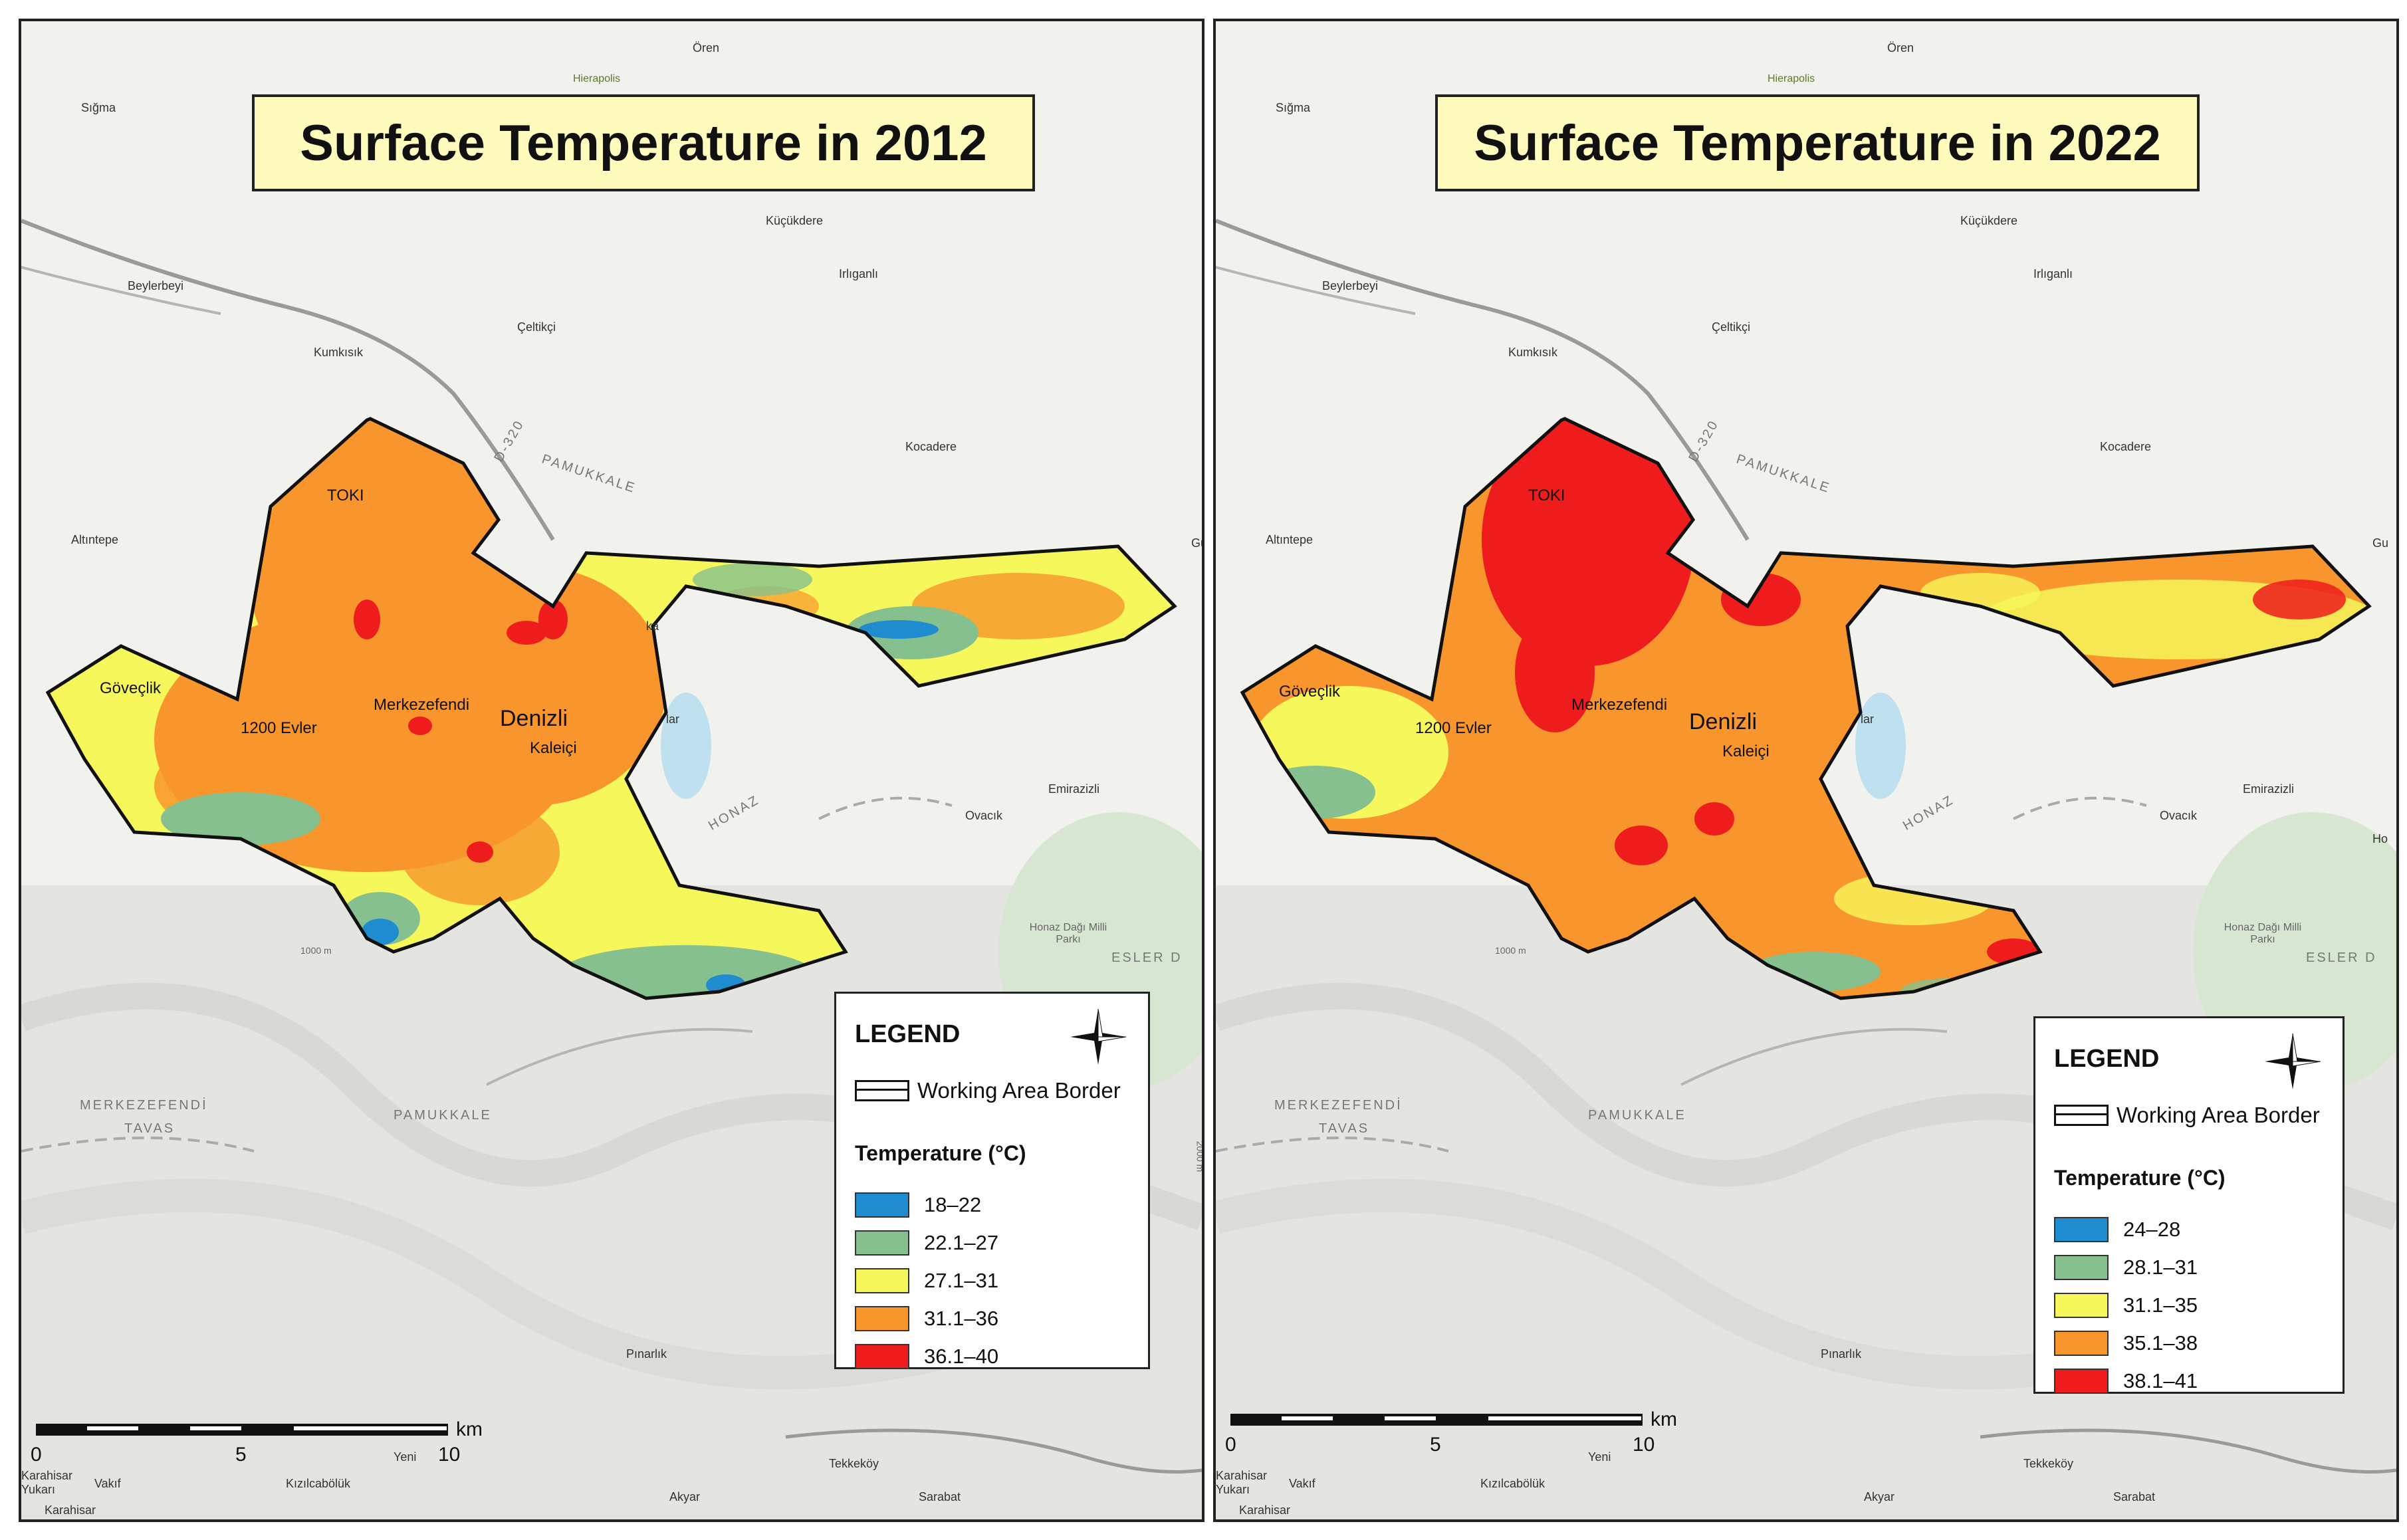 Image resolution: width=2407 pixels, height=1540 pixels. What do you see at coordinates (652, 626) in the screenshot?
I see `label-ka: ka` at bounding box center [652, 626].